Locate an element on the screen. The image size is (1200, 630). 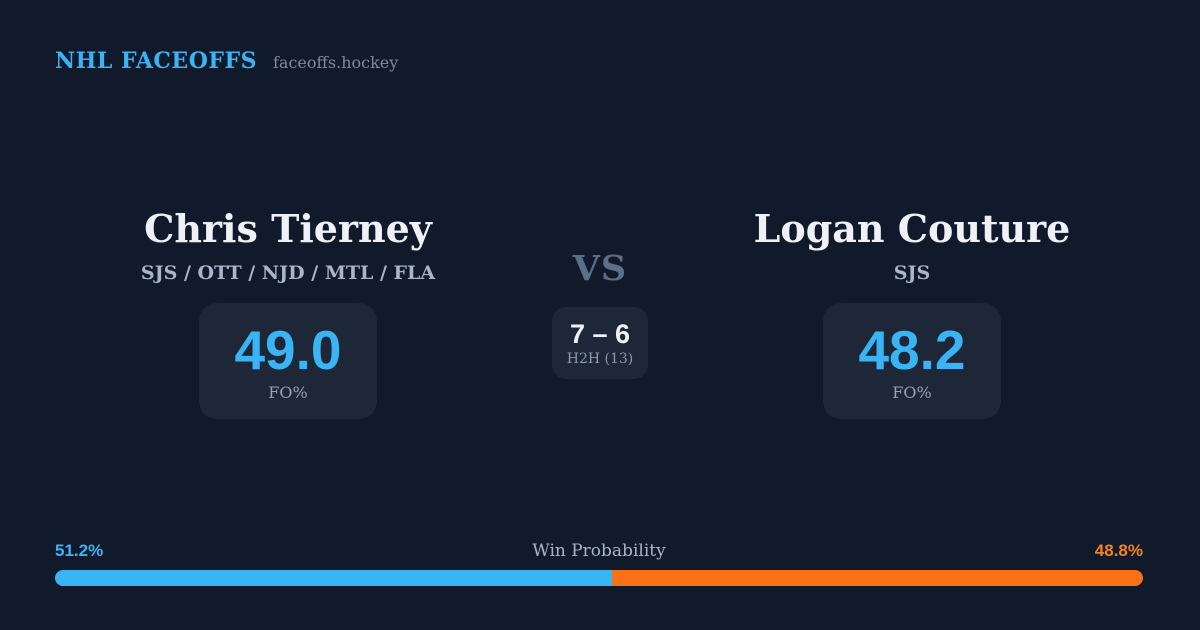
win-probability-labels: 51.2% Win Probability 48.8% is located at coordinates (599, 552).